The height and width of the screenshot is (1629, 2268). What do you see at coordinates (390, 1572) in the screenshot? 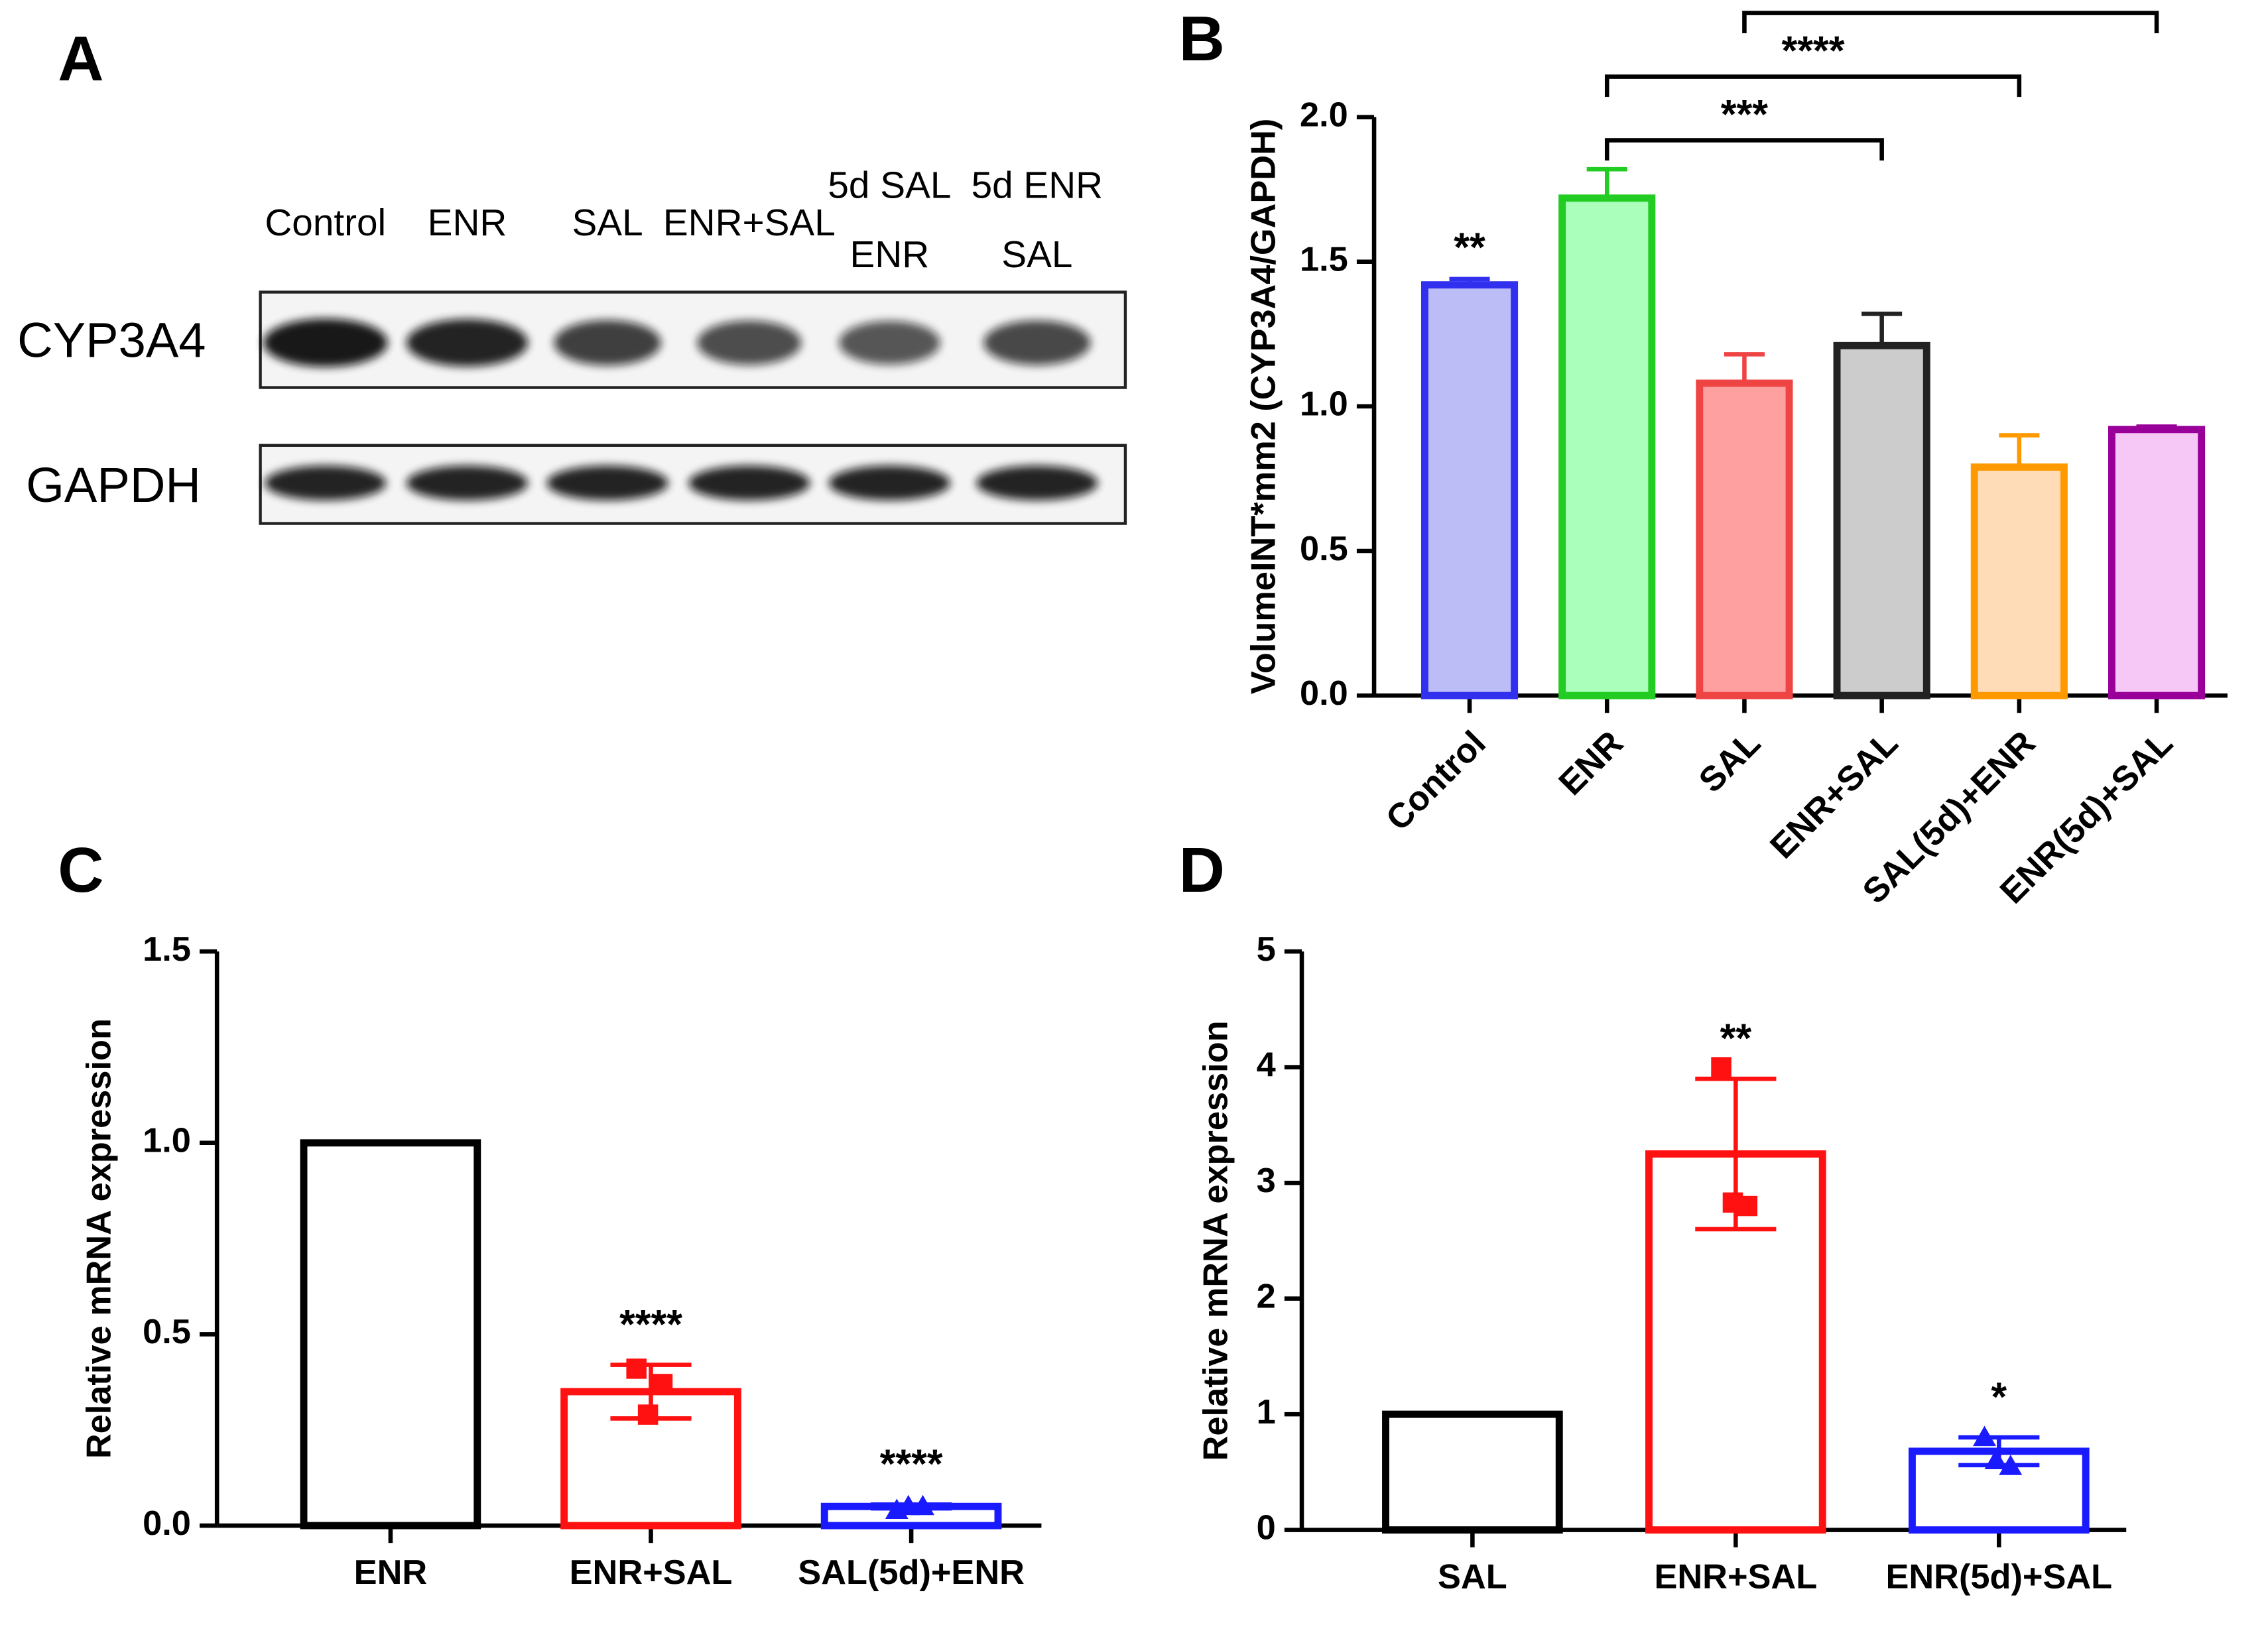
I see `x-tick-label: ENR` at bounding box center [390, 1572].